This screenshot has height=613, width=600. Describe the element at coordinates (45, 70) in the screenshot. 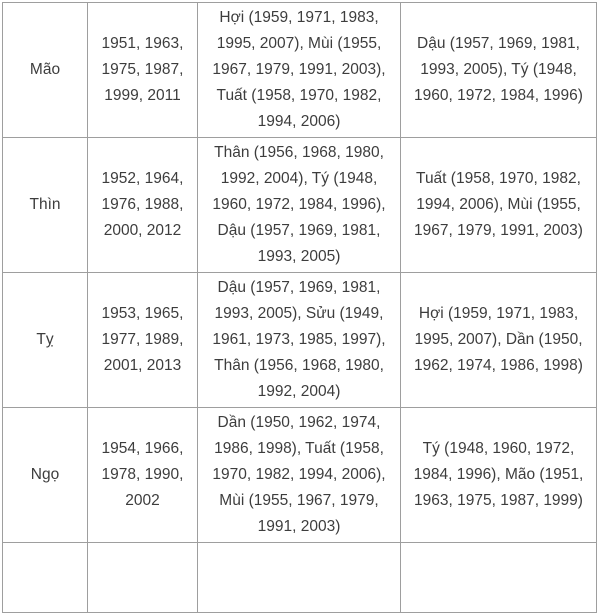

I see `zodiac-name-cell: Mão` at that location.